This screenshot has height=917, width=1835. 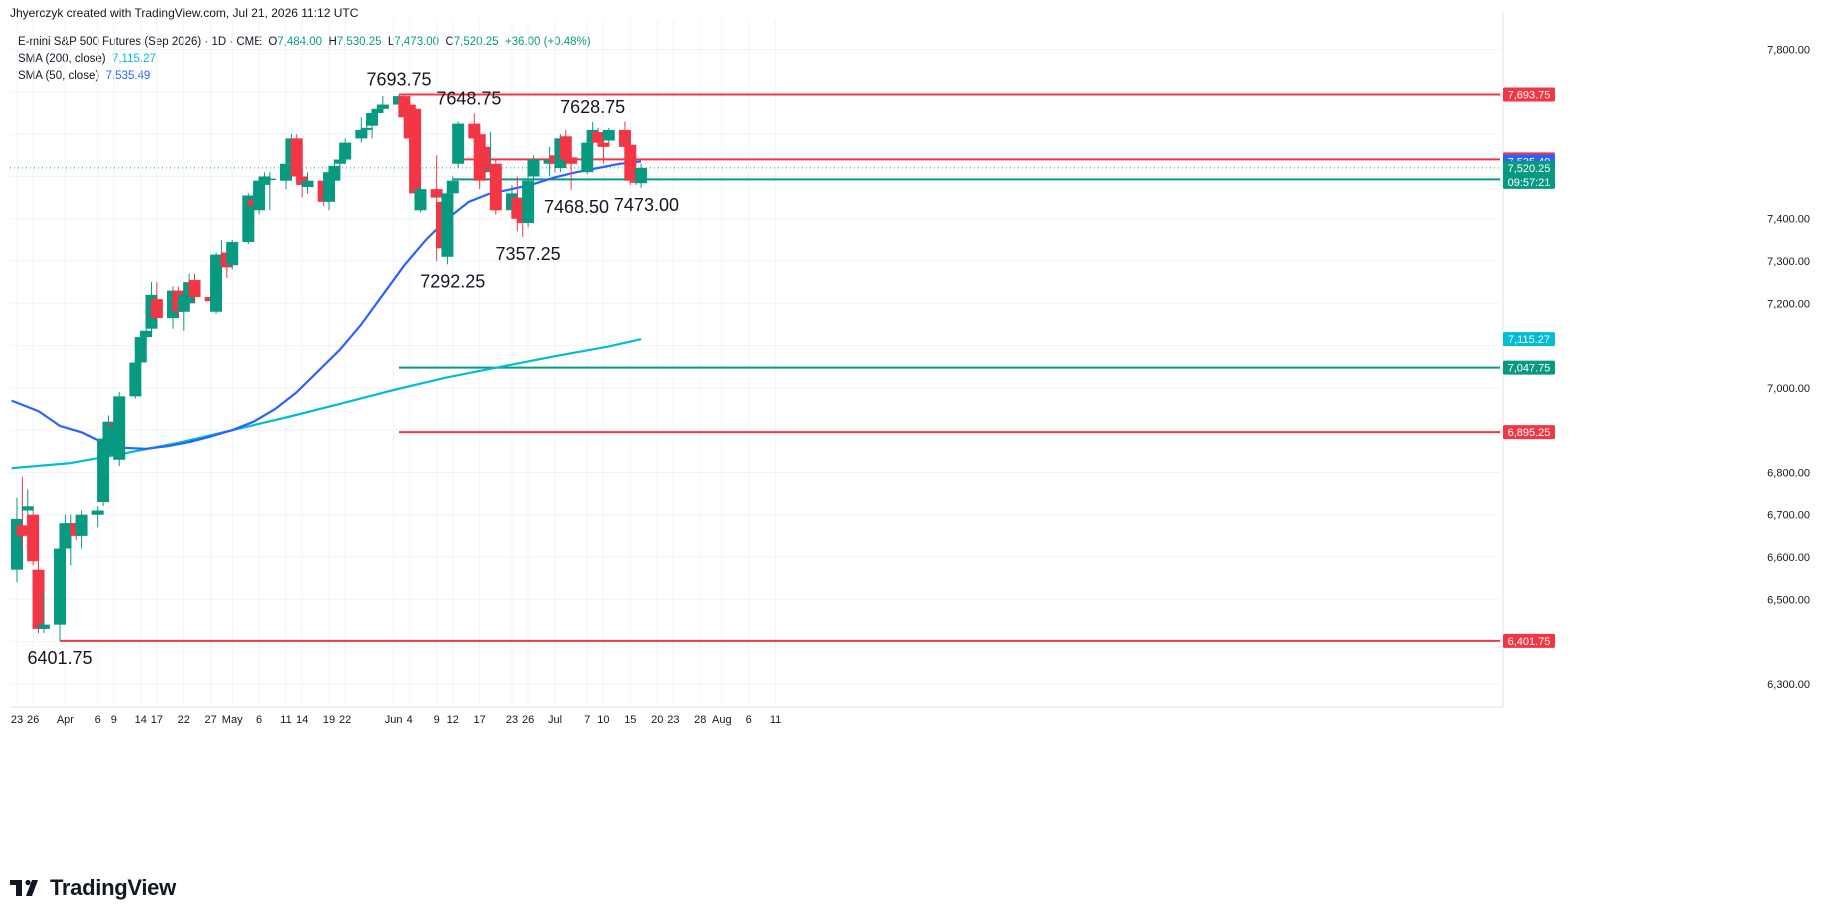 What do you see at coordinates (1788, 558) in the screenshot?
I see `y-tick-label: 6,600.00` at bounding box center [1788, 558].